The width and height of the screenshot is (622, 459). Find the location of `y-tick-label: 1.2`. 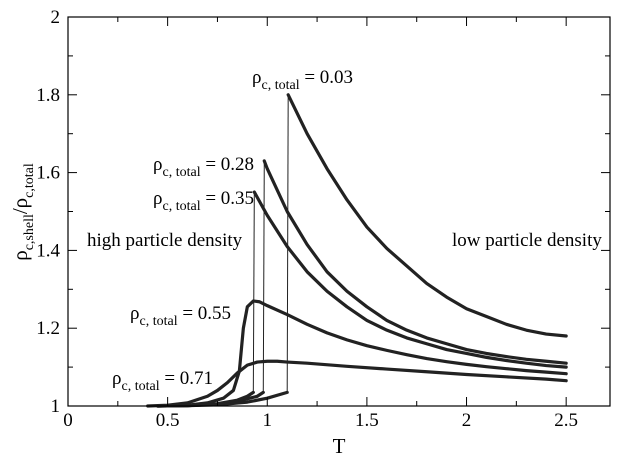

y-tick-label: 1.2 is located at coordinates (48, 328).